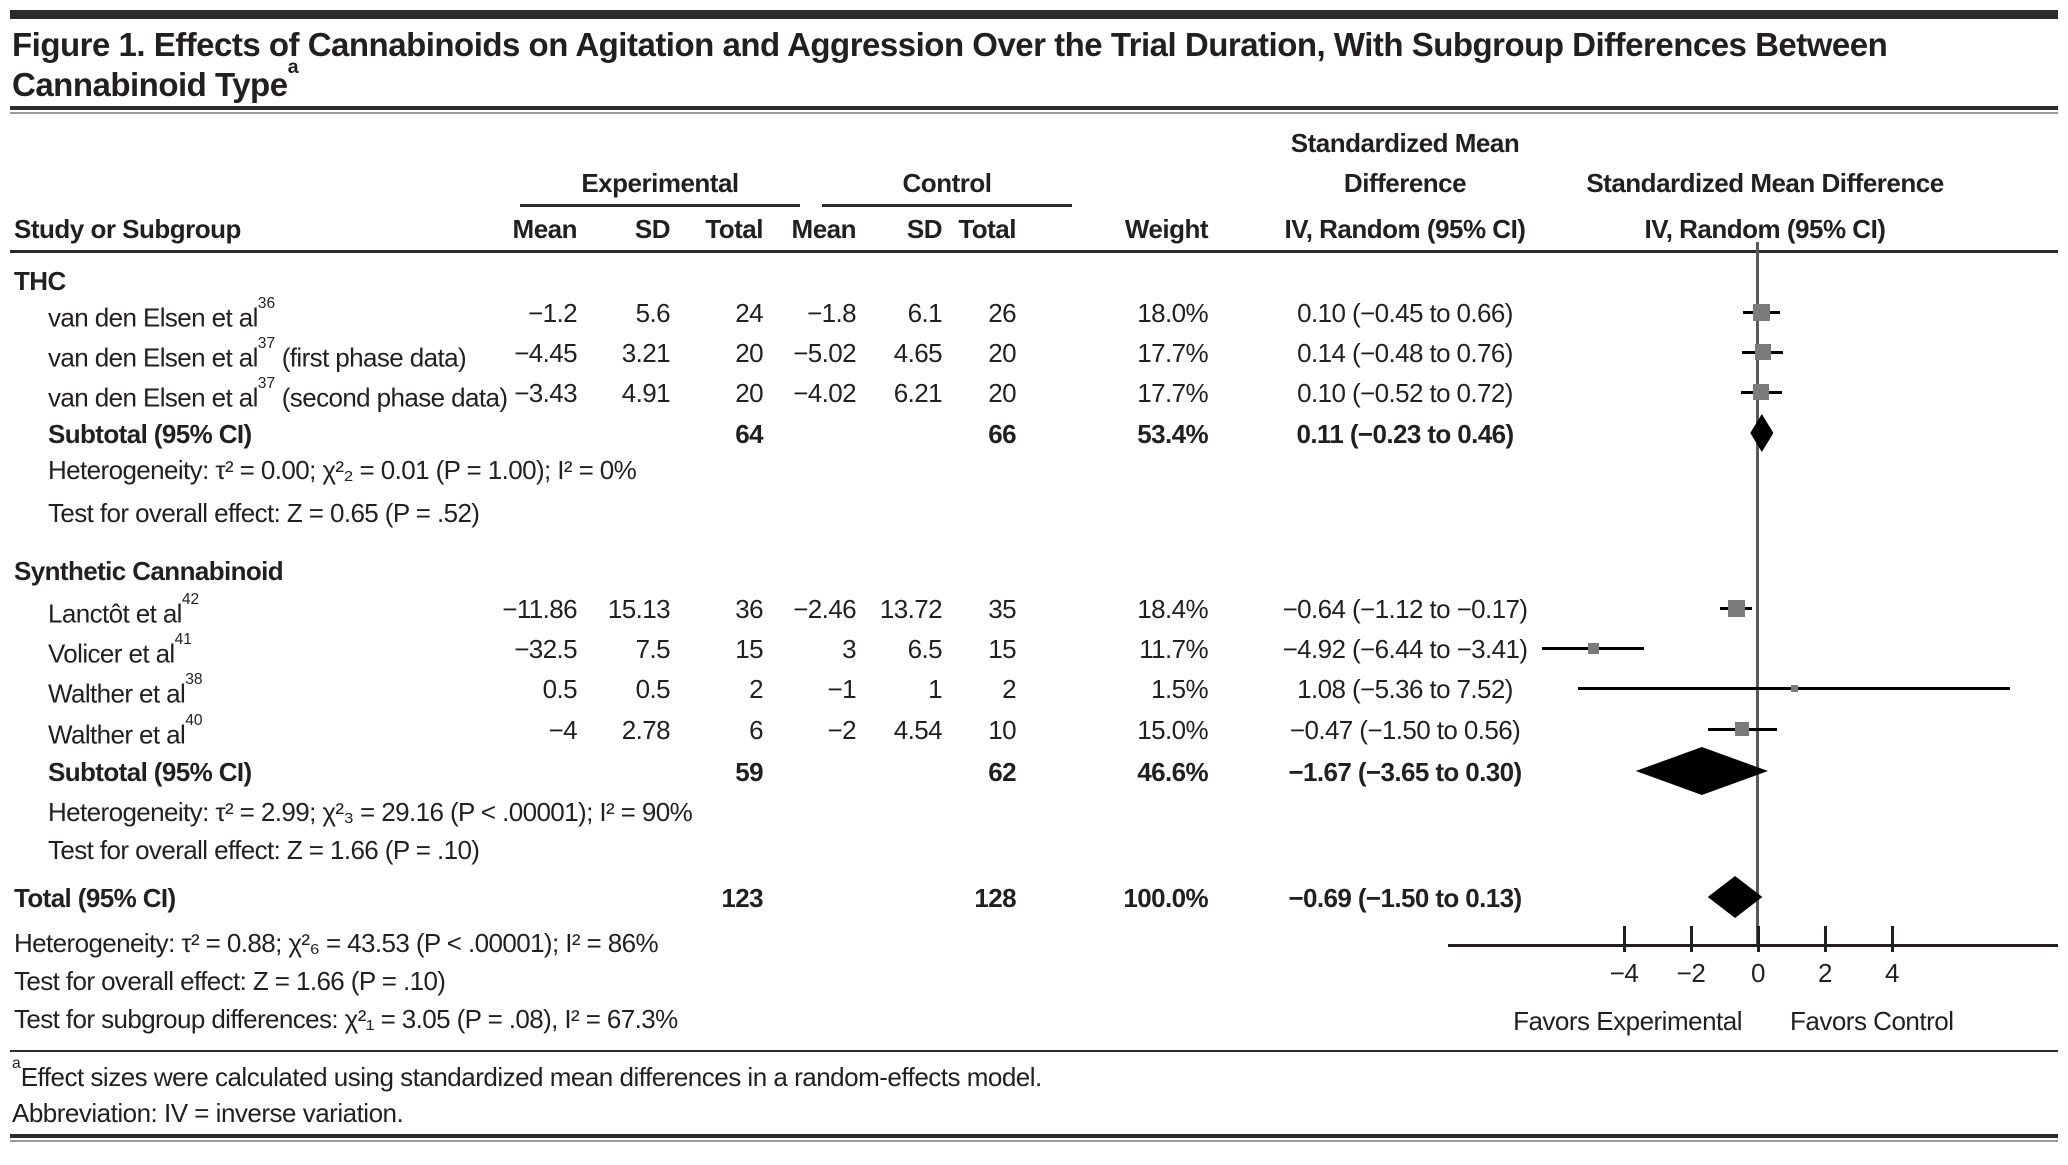  Describe the element at coordinates (1172, 313) in the screenshot. I see `weight: 18.0%` at that location.